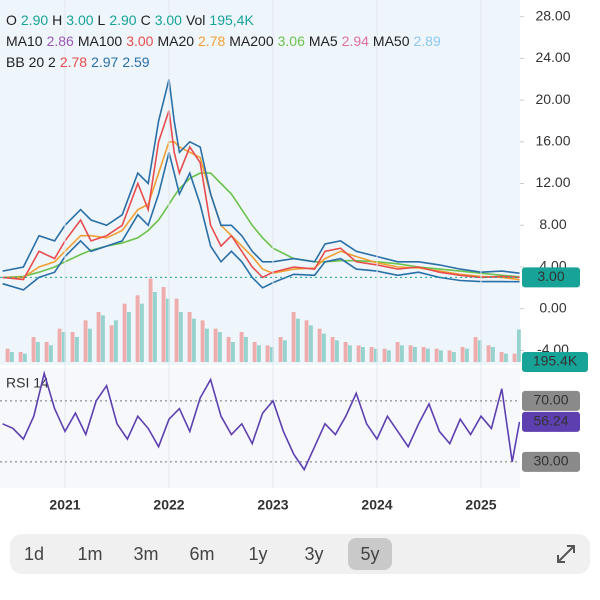  I want to click on legend-label: H, so click(57, 20).